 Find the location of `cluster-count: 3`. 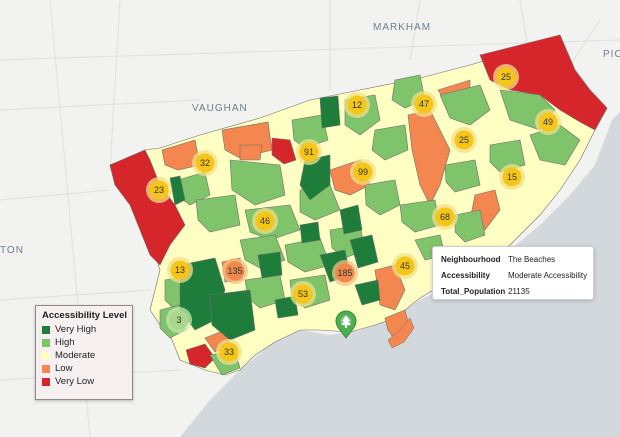

cluster-count: 3 is located at coordinates (178, 320).